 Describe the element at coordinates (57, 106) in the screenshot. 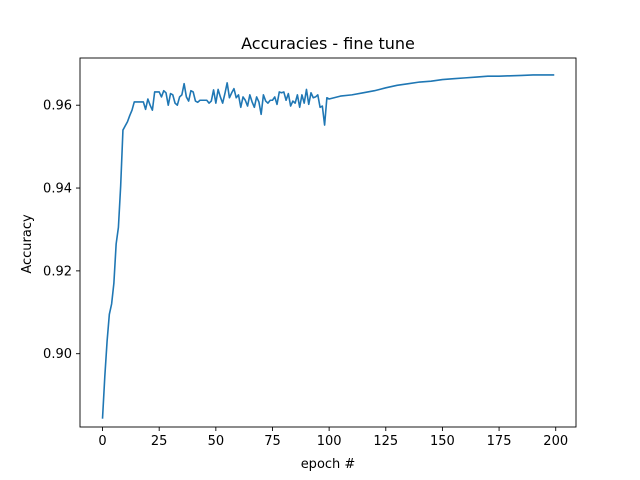

I see `y-tick-label: 0.96` at that location.